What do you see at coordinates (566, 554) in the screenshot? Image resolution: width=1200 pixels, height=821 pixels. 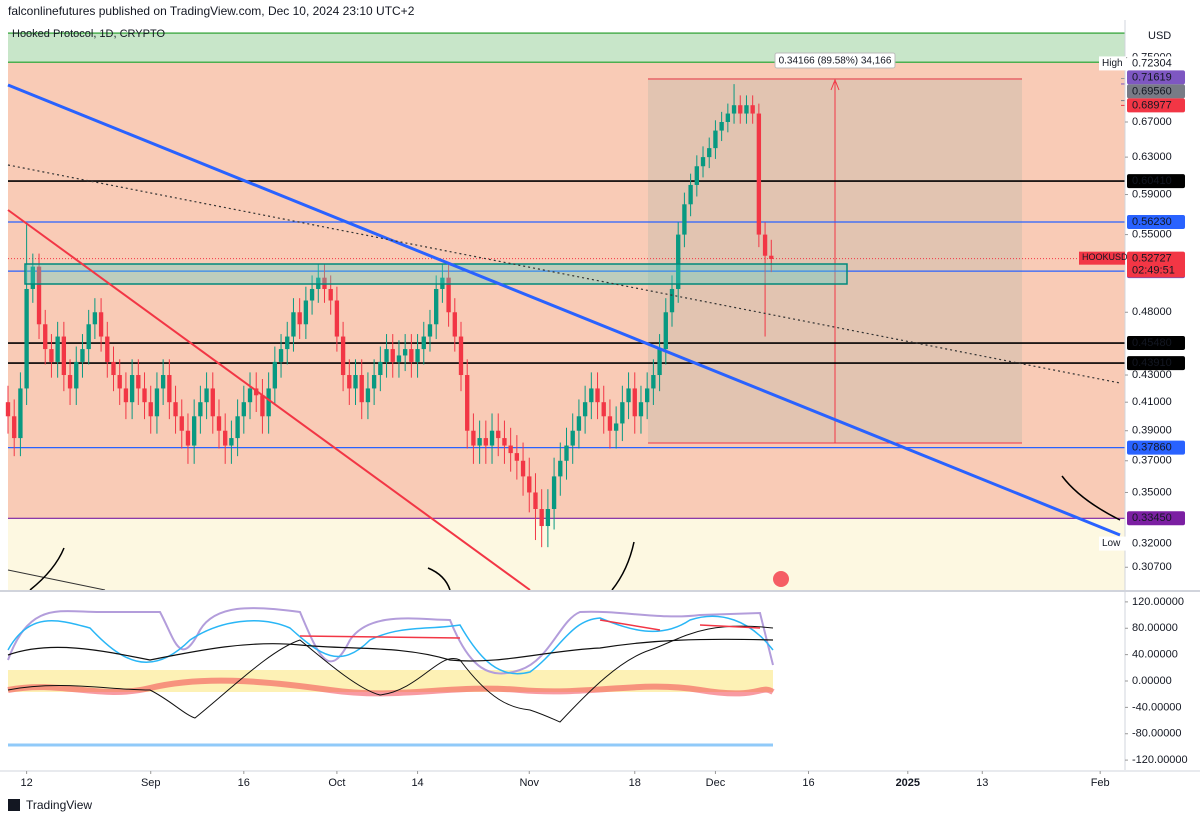 I see `zone` at bounding box center [566, 554].